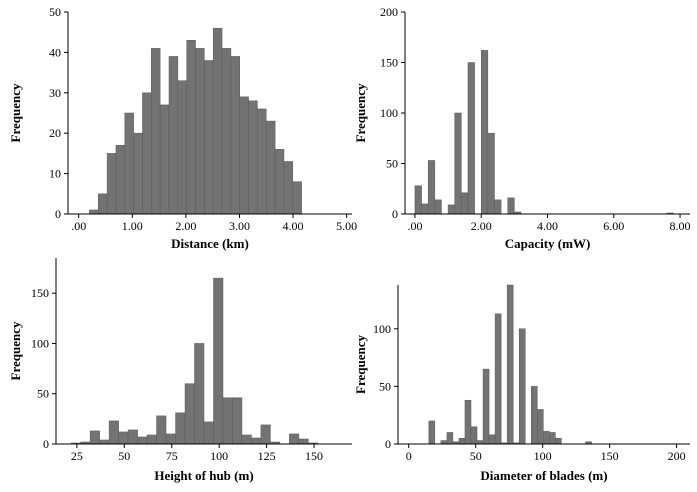 The image size is (697, 492). What do you see at coordinates (392, 164) in the screenshot?
I see `capacity-y-tick-label: 50` at bounding box center [392, 164].